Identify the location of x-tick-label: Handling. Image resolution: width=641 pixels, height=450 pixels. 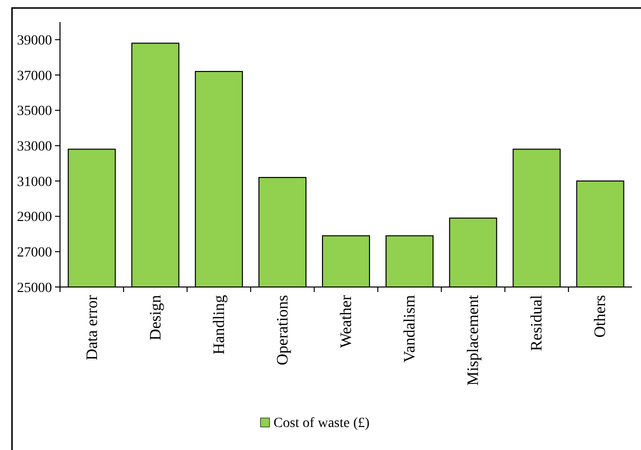
(219, 325).